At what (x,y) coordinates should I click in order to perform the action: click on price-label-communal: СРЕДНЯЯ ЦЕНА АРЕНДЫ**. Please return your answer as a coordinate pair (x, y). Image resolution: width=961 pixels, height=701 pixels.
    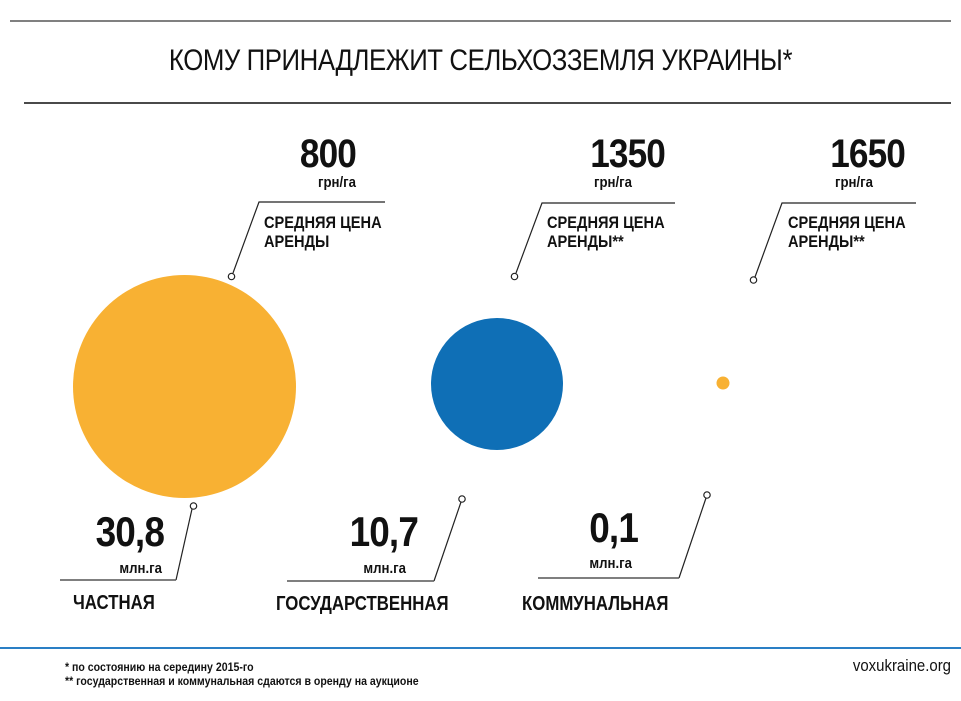
    Looking at the image, I should click on (847, 232).